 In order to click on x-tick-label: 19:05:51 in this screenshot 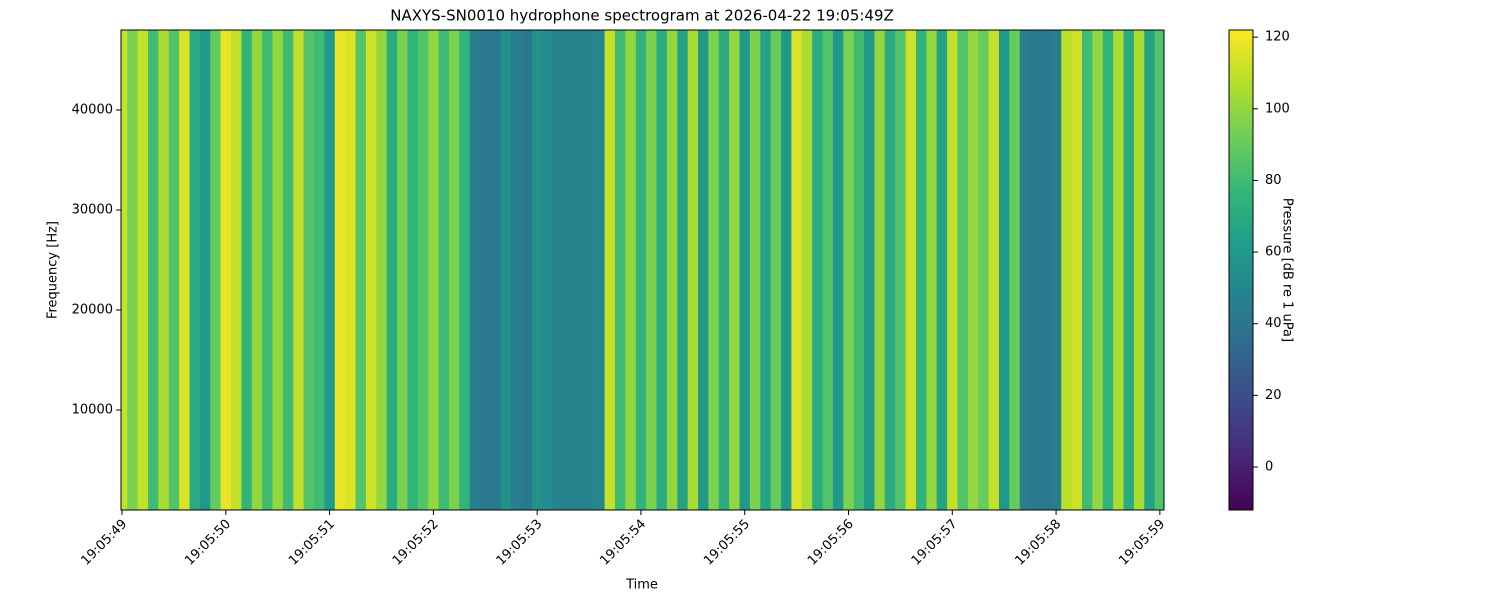, I will do `click(312, 543)`.